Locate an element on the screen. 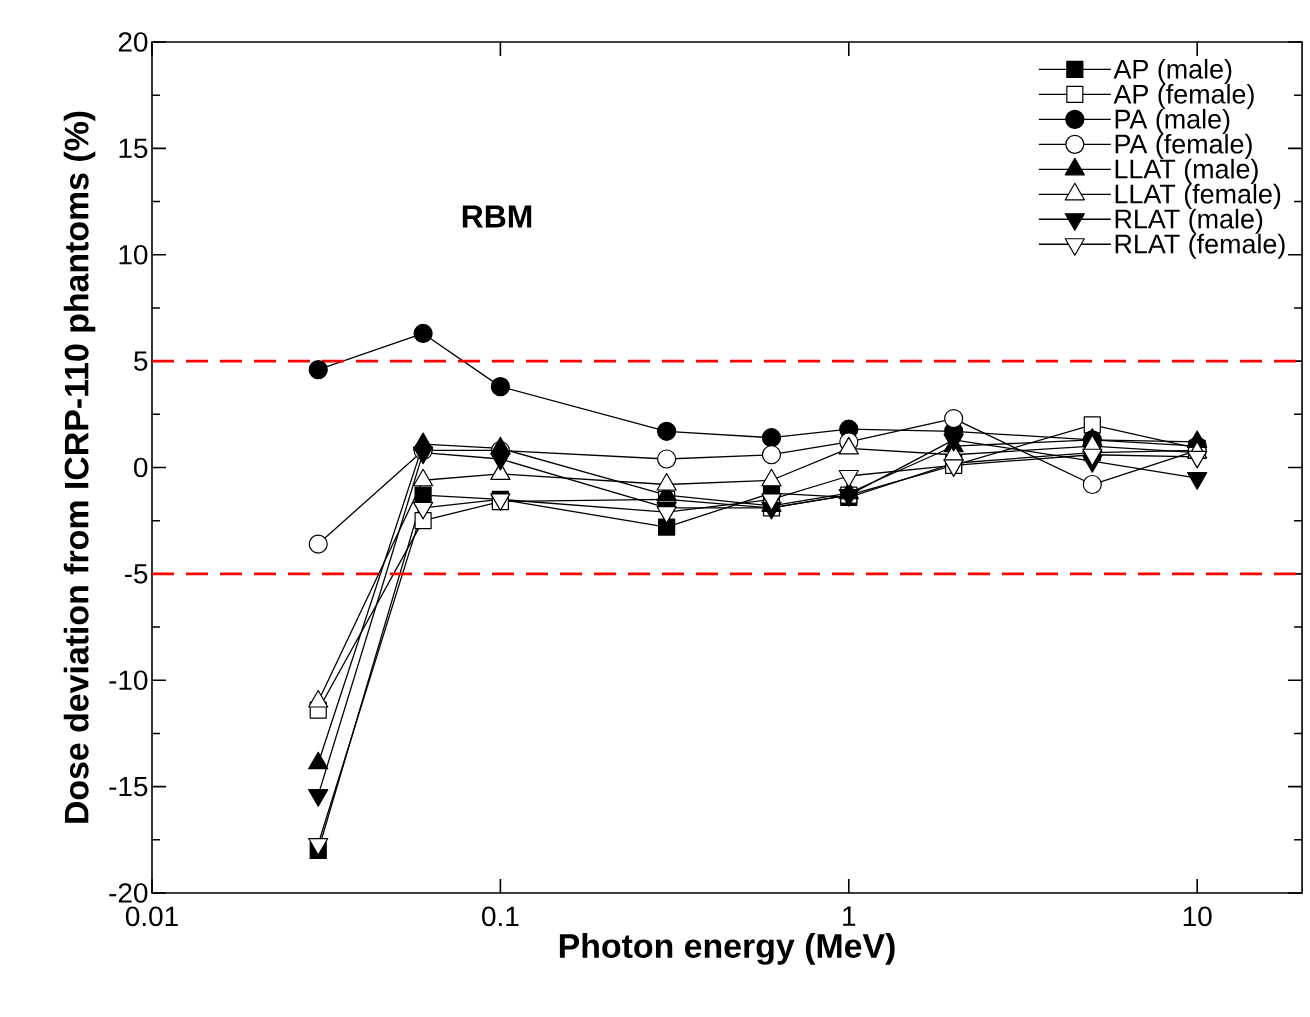  y-tick-label: -20 is located at coordinates (128, 893).